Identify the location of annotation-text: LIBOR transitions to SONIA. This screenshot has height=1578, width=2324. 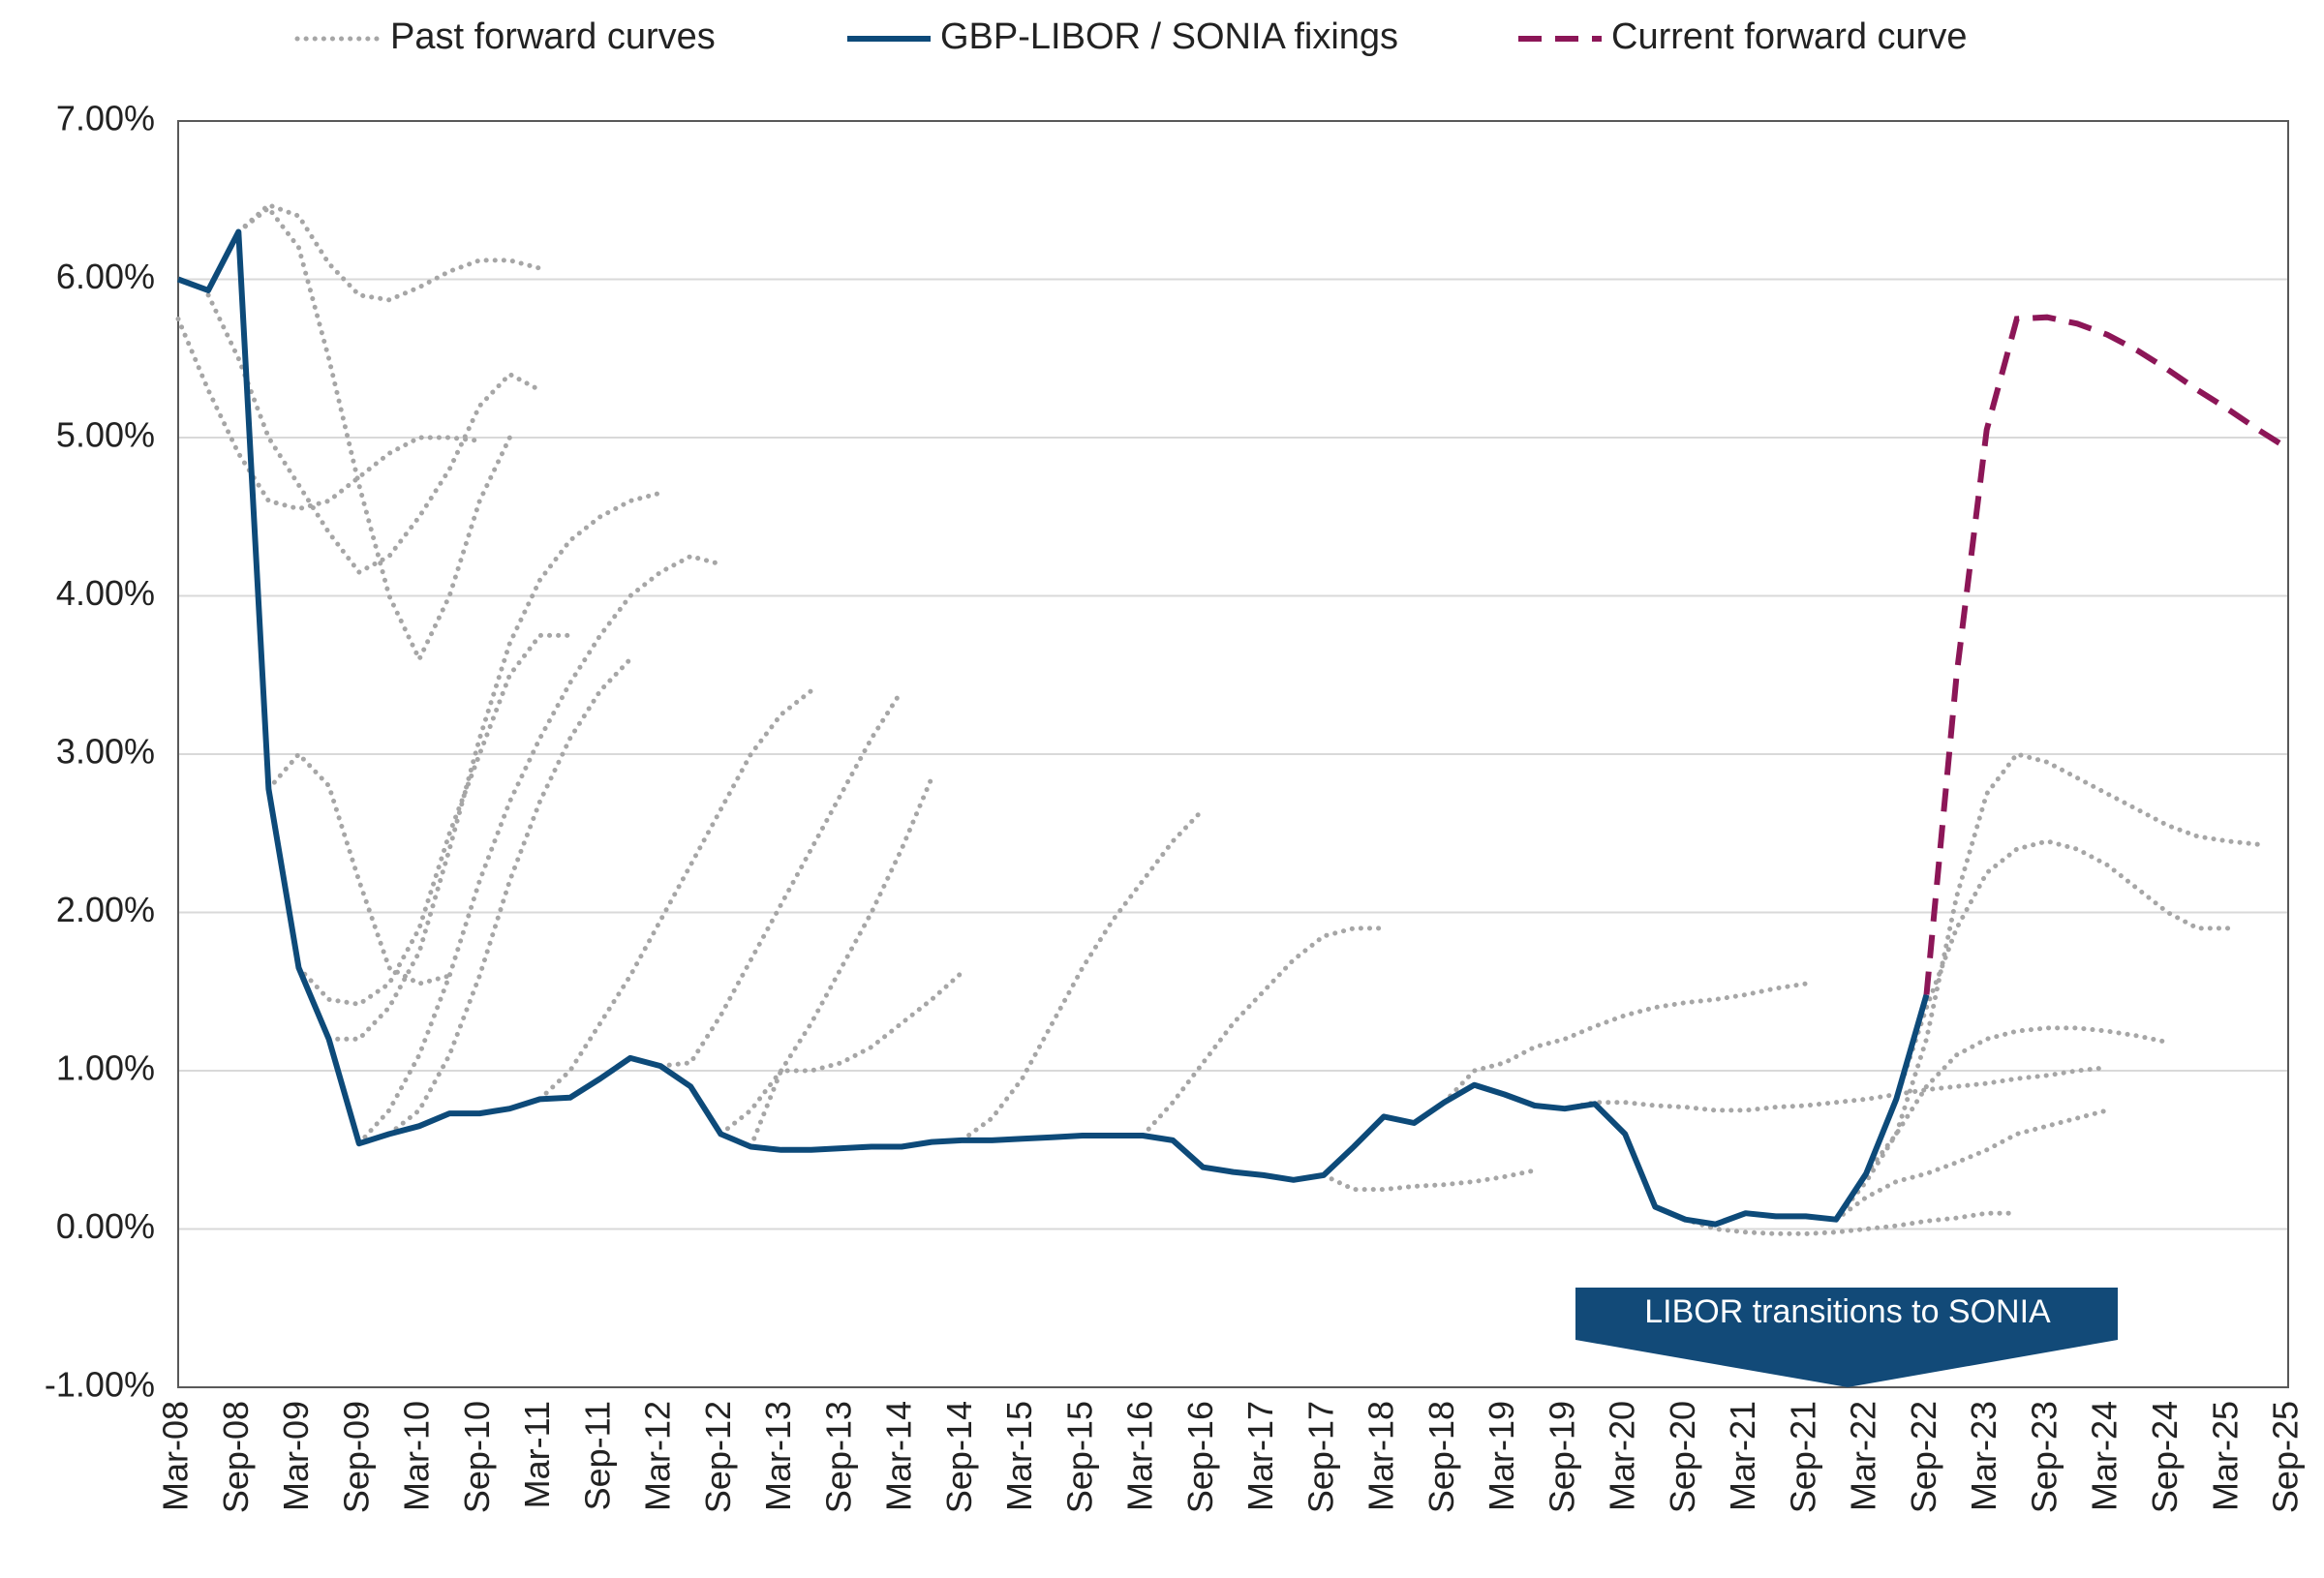
(1848, 1311).